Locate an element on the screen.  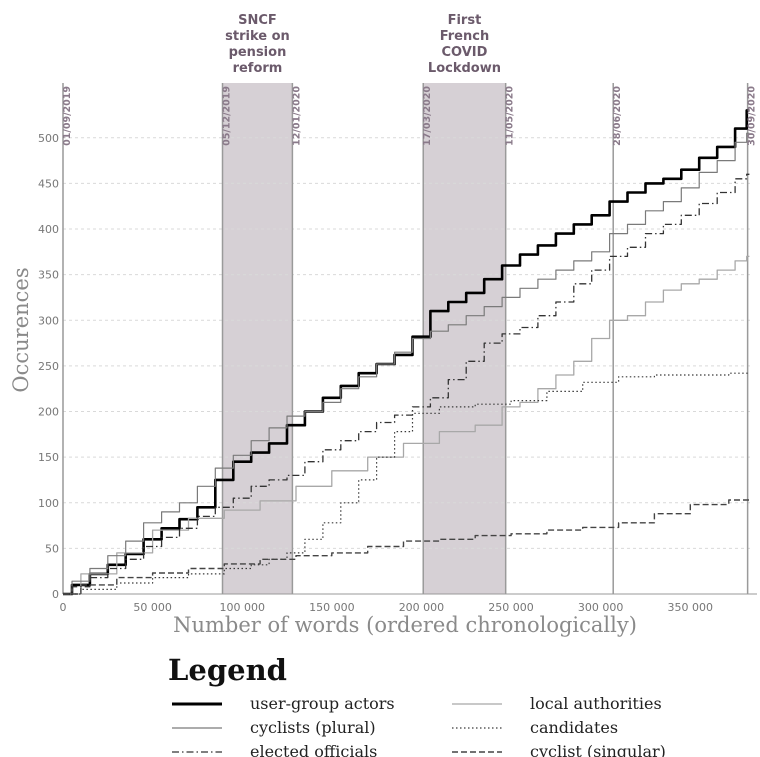
legend-label: user-group actors is located at coordinates (322, 703).